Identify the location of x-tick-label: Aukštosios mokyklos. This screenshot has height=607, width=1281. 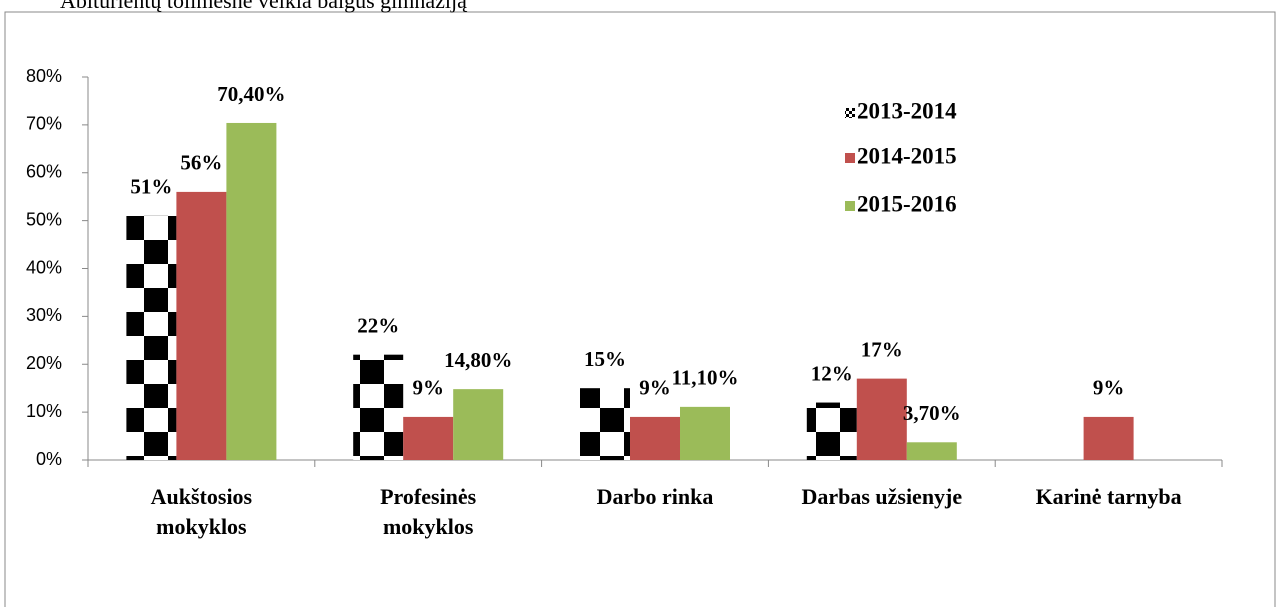
(201, 511).